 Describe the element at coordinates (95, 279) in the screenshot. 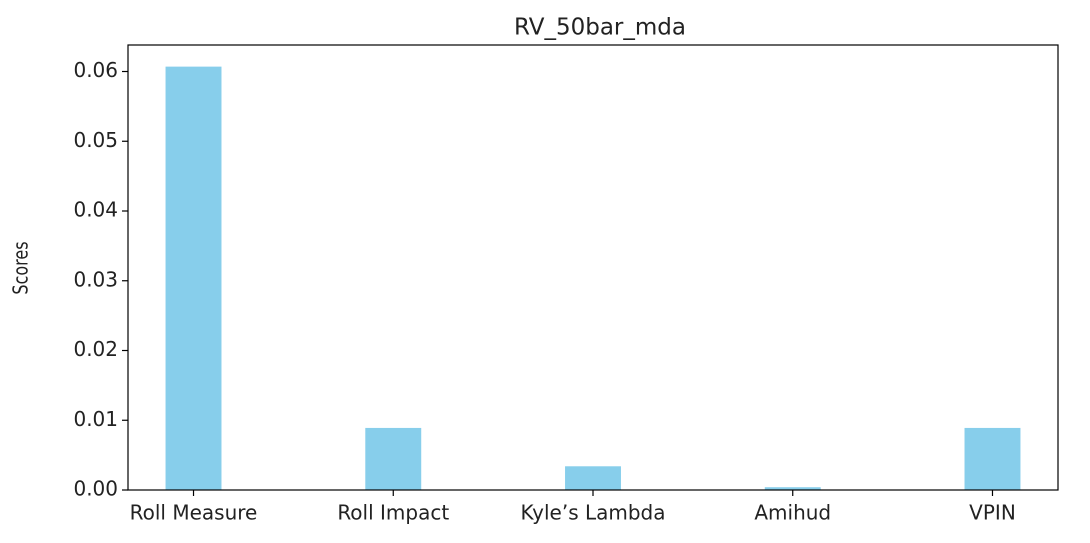

I see `y-tick-label: 0.03` at that location.